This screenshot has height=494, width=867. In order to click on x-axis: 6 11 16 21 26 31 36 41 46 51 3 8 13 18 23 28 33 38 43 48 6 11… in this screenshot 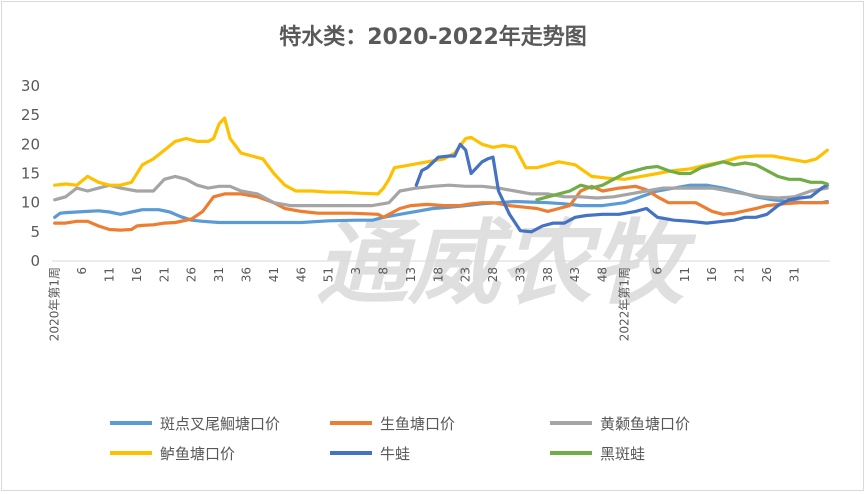, I will do `click(439, 300)`.